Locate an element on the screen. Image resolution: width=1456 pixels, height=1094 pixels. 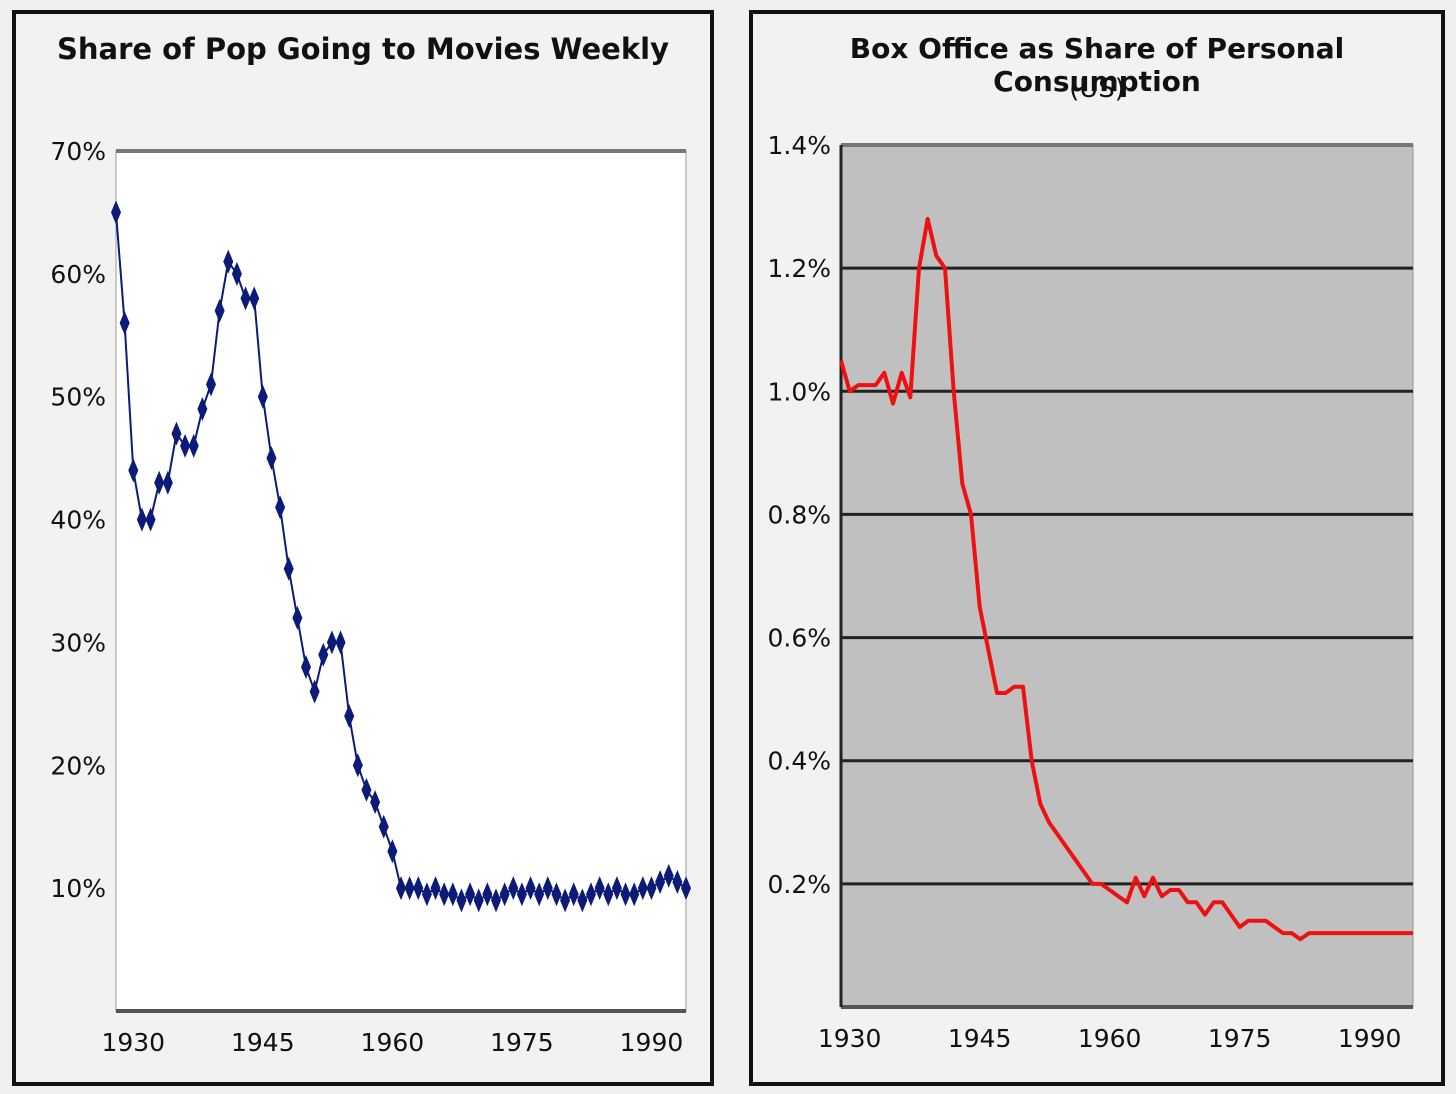
y-tick-label: 1.2% is located at coordinates (799, 268).